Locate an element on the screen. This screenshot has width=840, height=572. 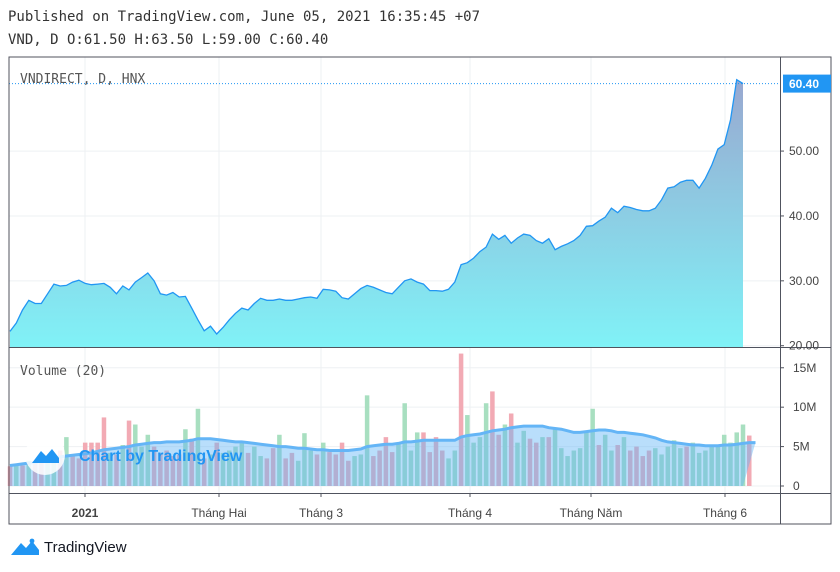
price-tick-label: 50.00 is located at coordinates (804, 151).